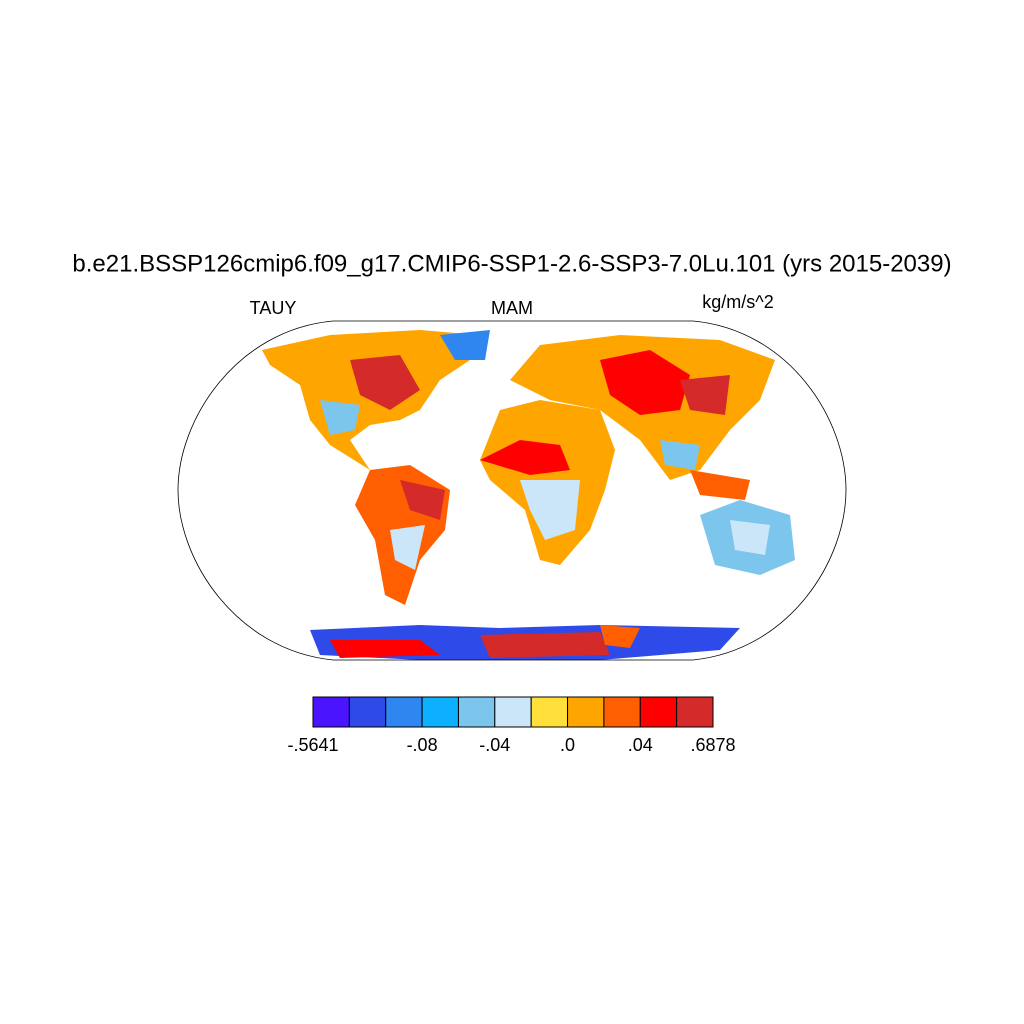 This screenshot has height=1024, width=1024. I want to click on colorbar-label: -.08, so click(422, 745).